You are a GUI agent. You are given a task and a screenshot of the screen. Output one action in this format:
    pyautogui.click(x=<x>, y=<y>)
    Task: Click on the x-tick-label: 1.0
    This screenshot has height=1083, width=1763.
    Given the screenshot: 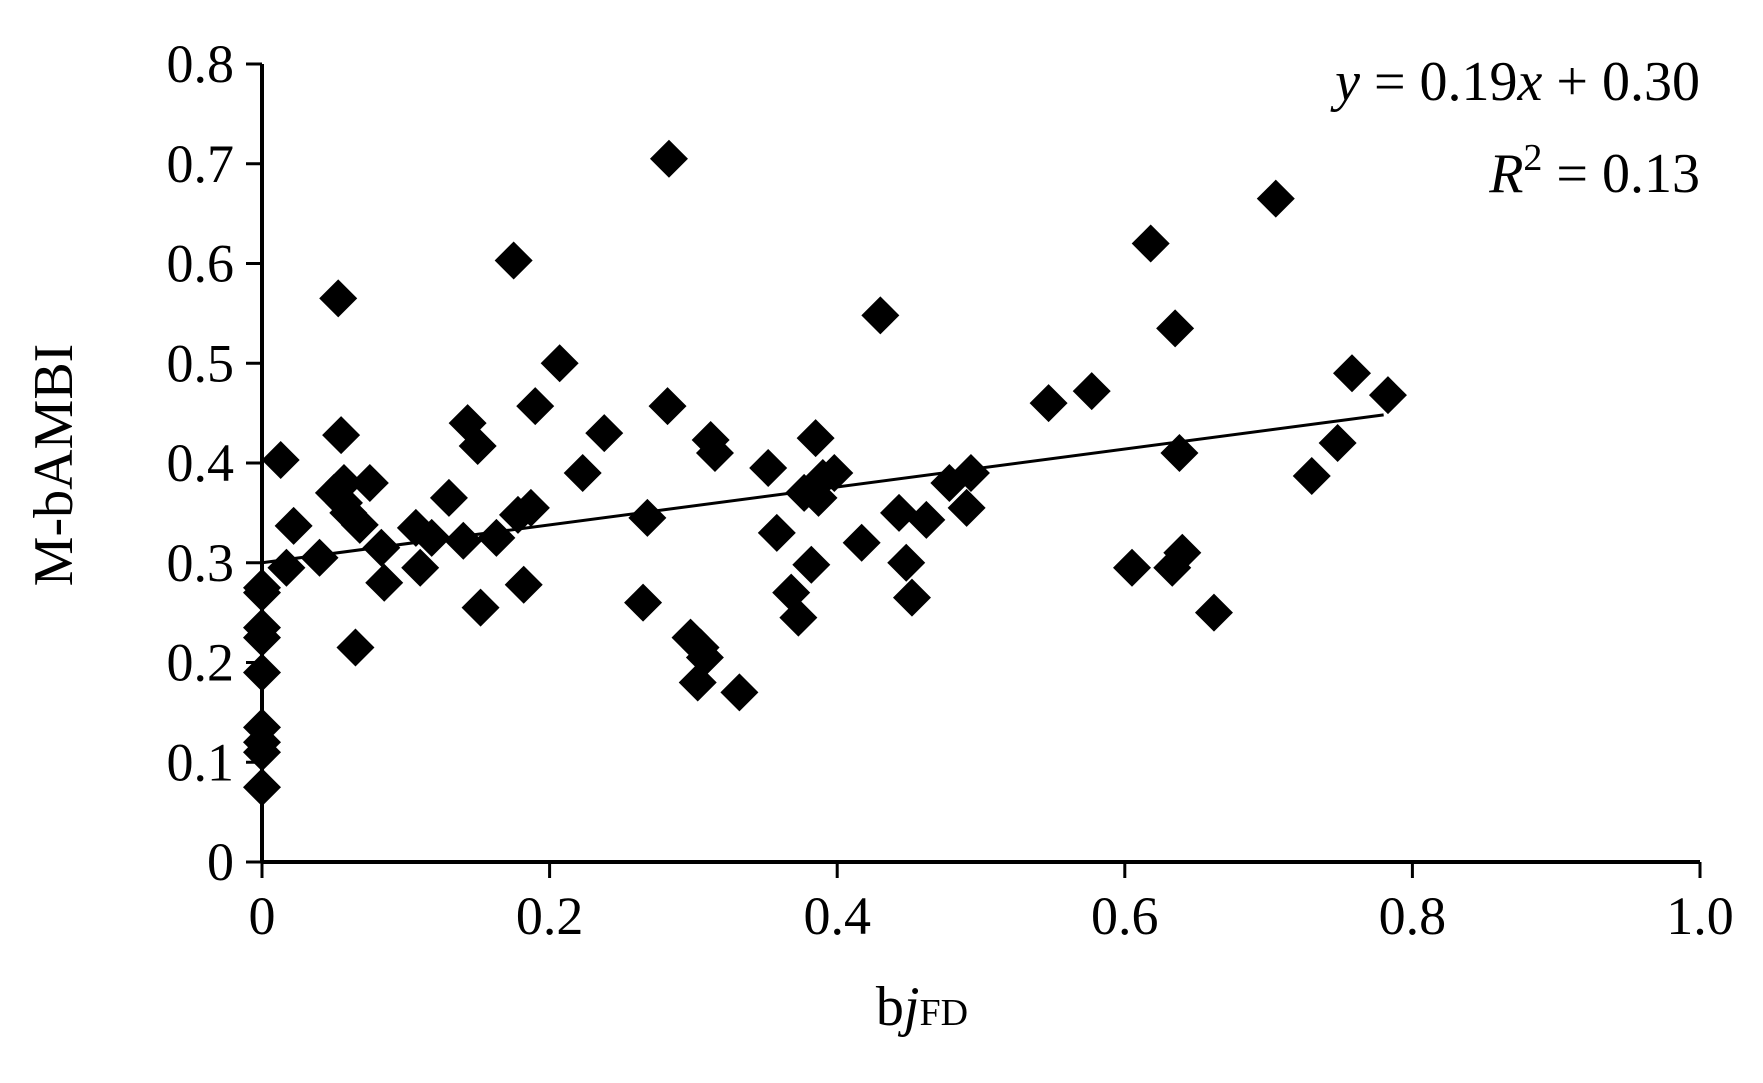 What is the action you would take?
    pyautogui.click(x=1700, y=916)
    